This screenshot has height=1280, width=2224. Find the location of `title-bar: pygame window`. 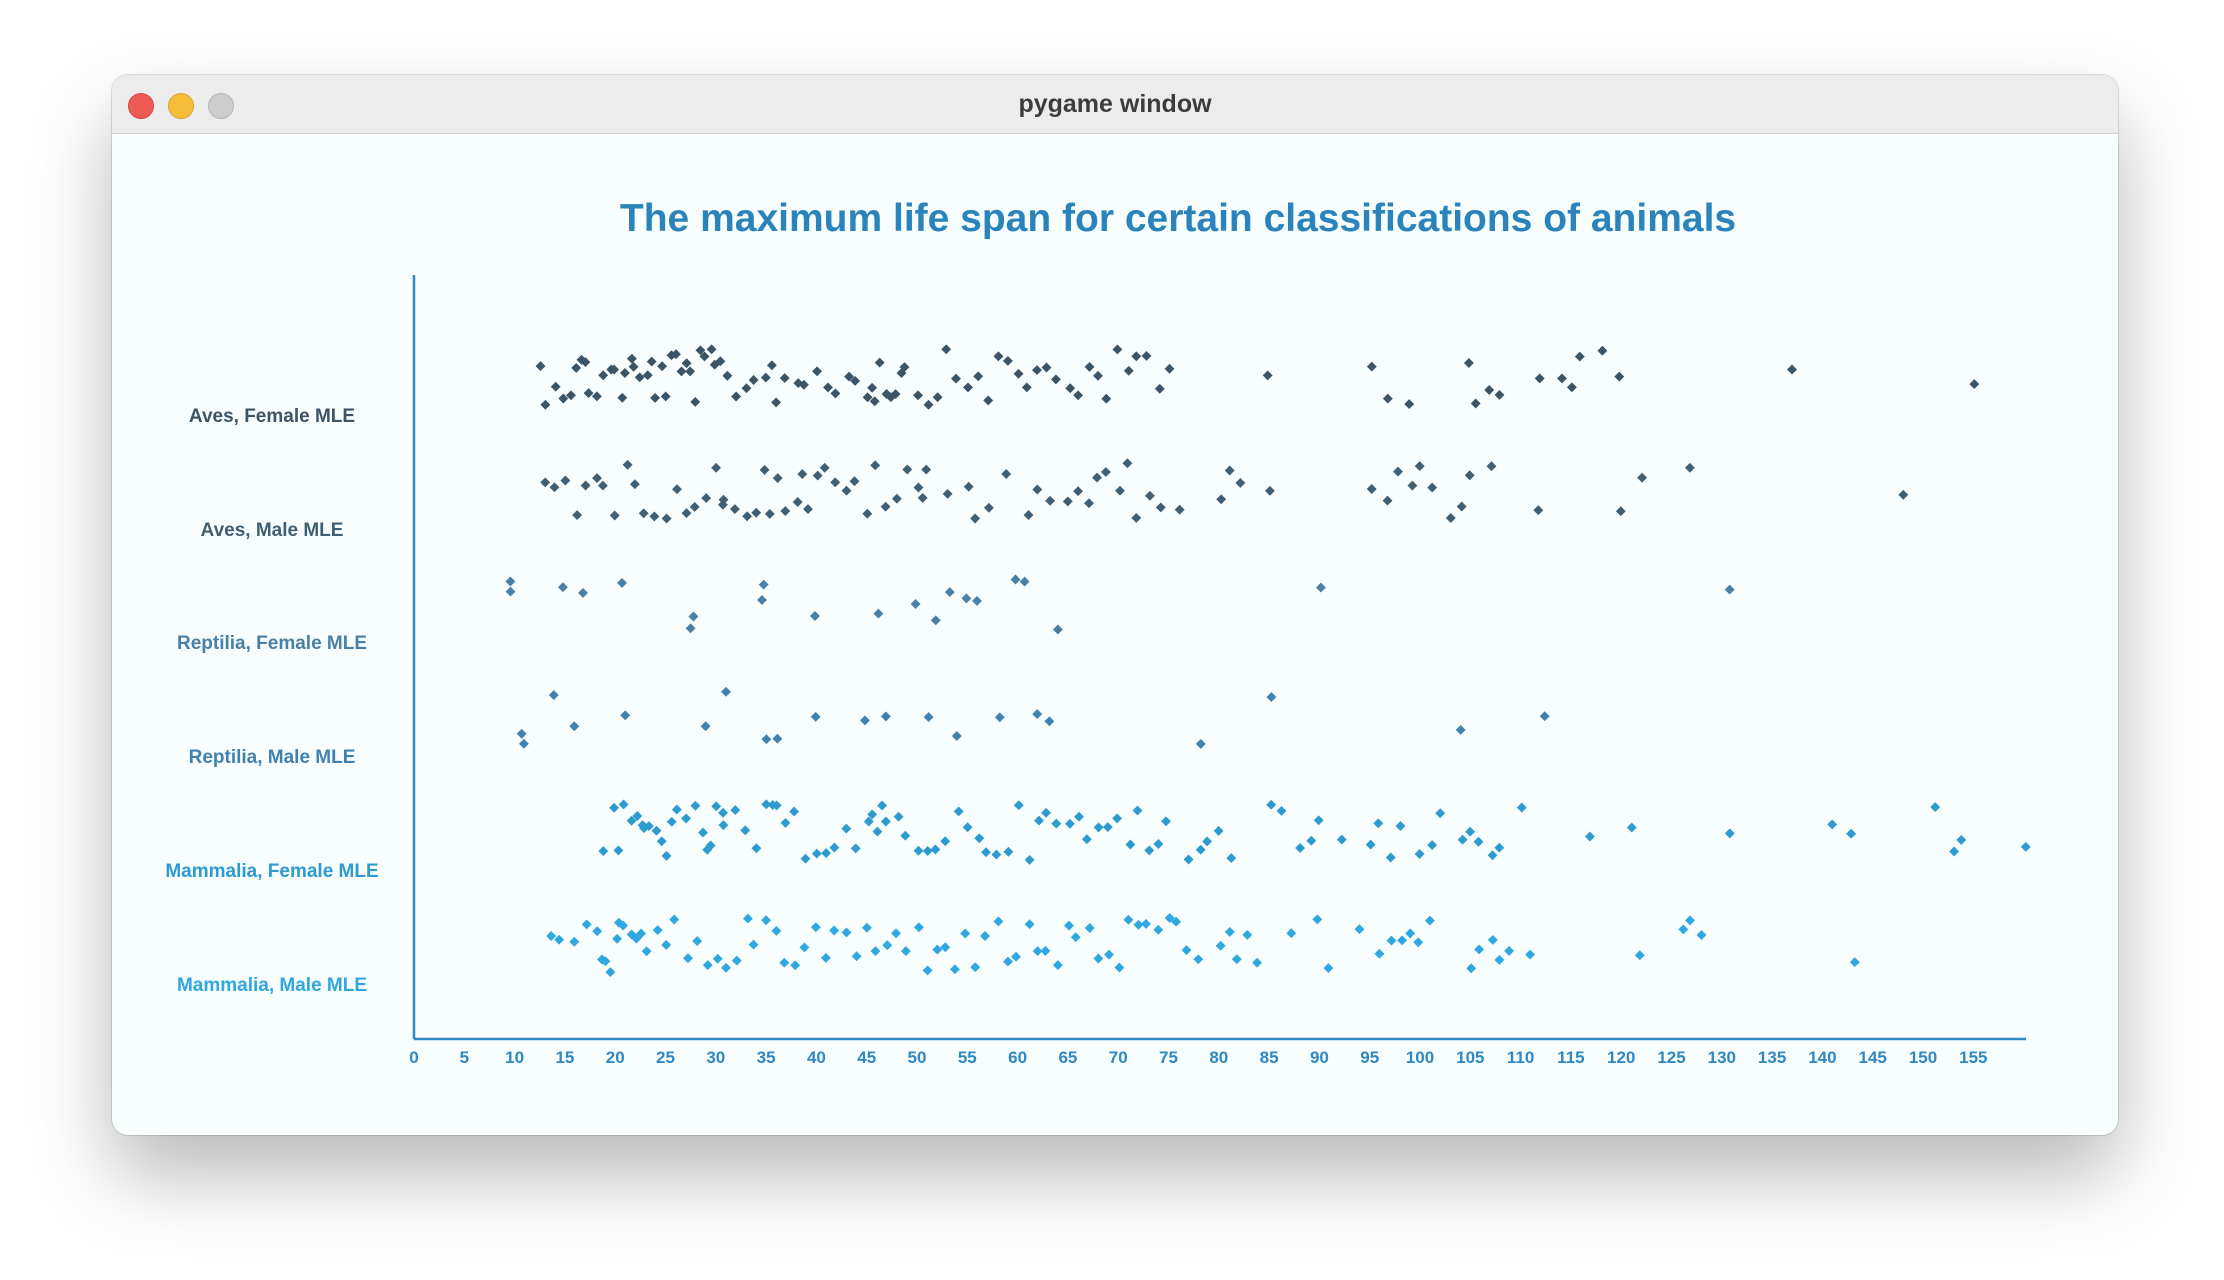

title-bar: pygame window is located at coordinates (1115, 104).